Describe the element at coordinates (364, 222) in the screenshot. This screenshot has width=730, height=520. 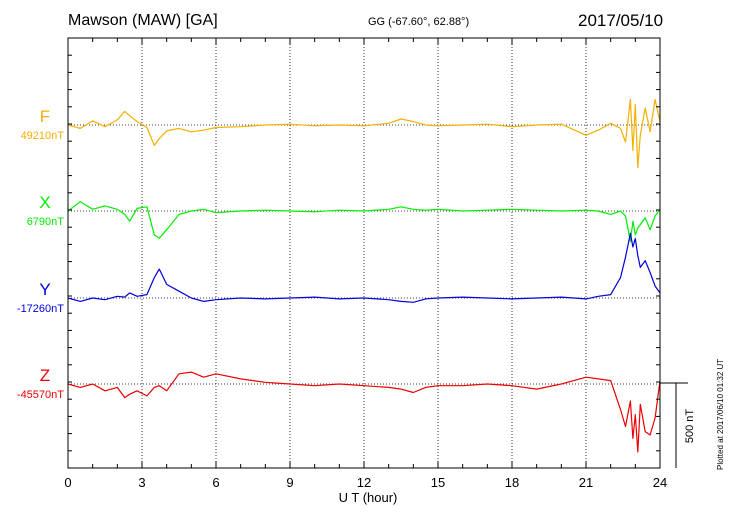
I see `trace-x` at that location.